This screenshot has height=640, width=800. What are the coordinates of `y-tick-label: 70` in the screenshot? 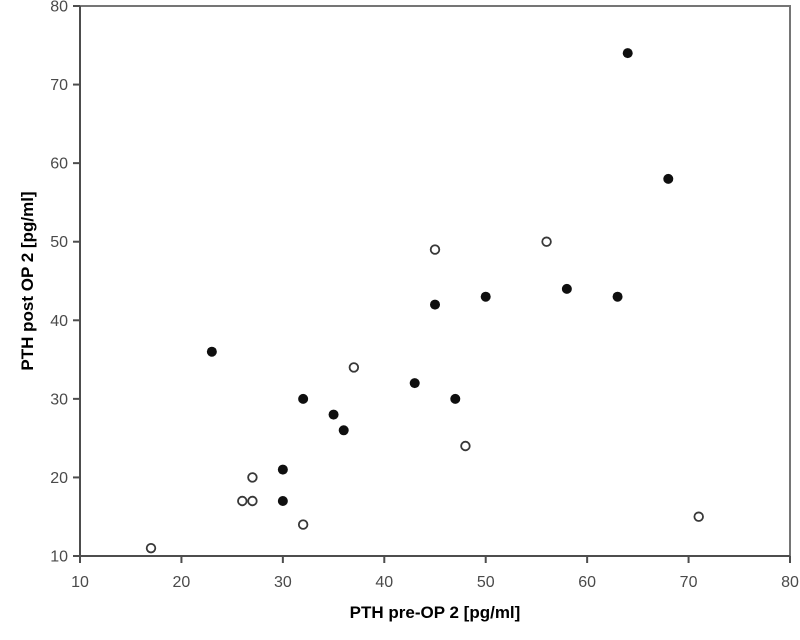 It's located at (59, 85).